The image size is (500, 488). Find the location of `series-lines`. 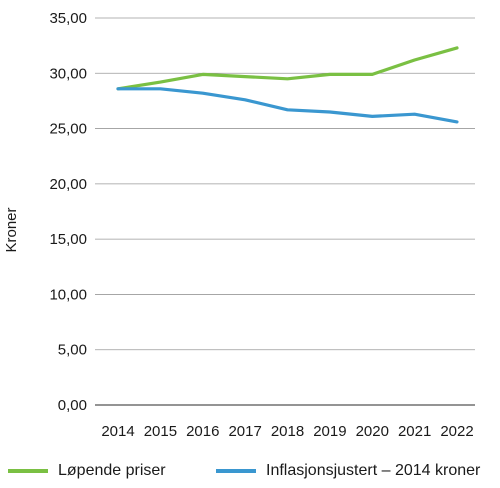

series-lines is located at coordinates (287, 85).